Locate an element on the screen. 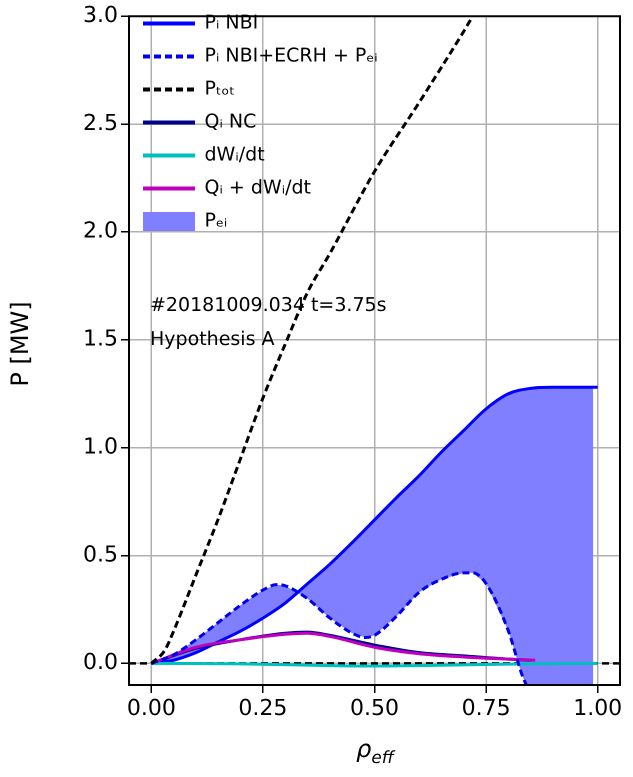  y-tick-label: 1.5 is located at coordinates (100, 339).